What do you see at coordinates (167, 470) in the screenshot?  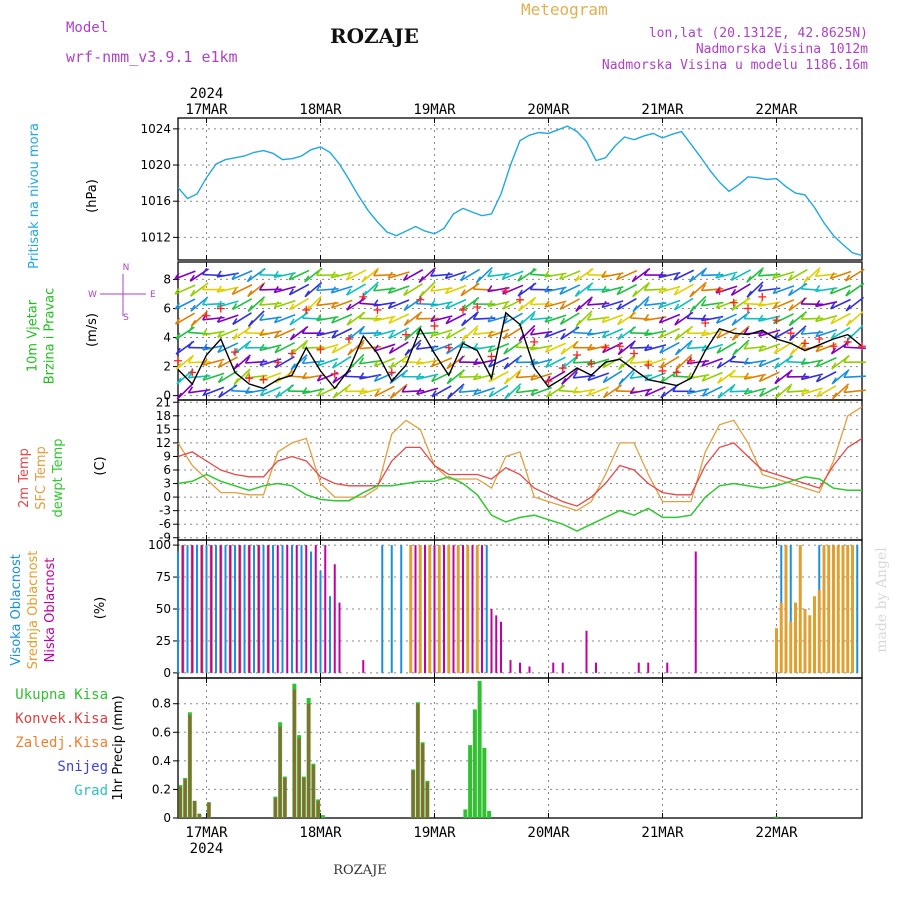 I see `ytick-label: 6` at bounding box center [167, 470].